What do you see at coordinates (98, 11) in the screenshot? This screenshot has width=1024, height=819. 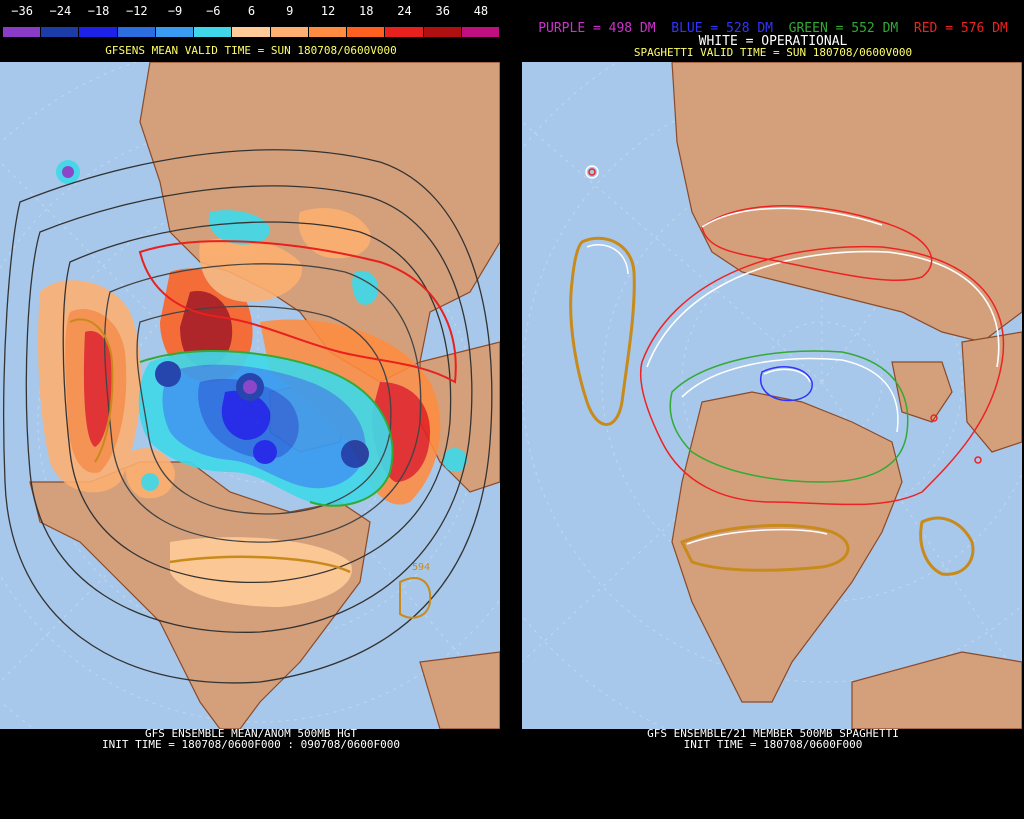 I see `scale-label: −18` at bounding box center [98, 11].